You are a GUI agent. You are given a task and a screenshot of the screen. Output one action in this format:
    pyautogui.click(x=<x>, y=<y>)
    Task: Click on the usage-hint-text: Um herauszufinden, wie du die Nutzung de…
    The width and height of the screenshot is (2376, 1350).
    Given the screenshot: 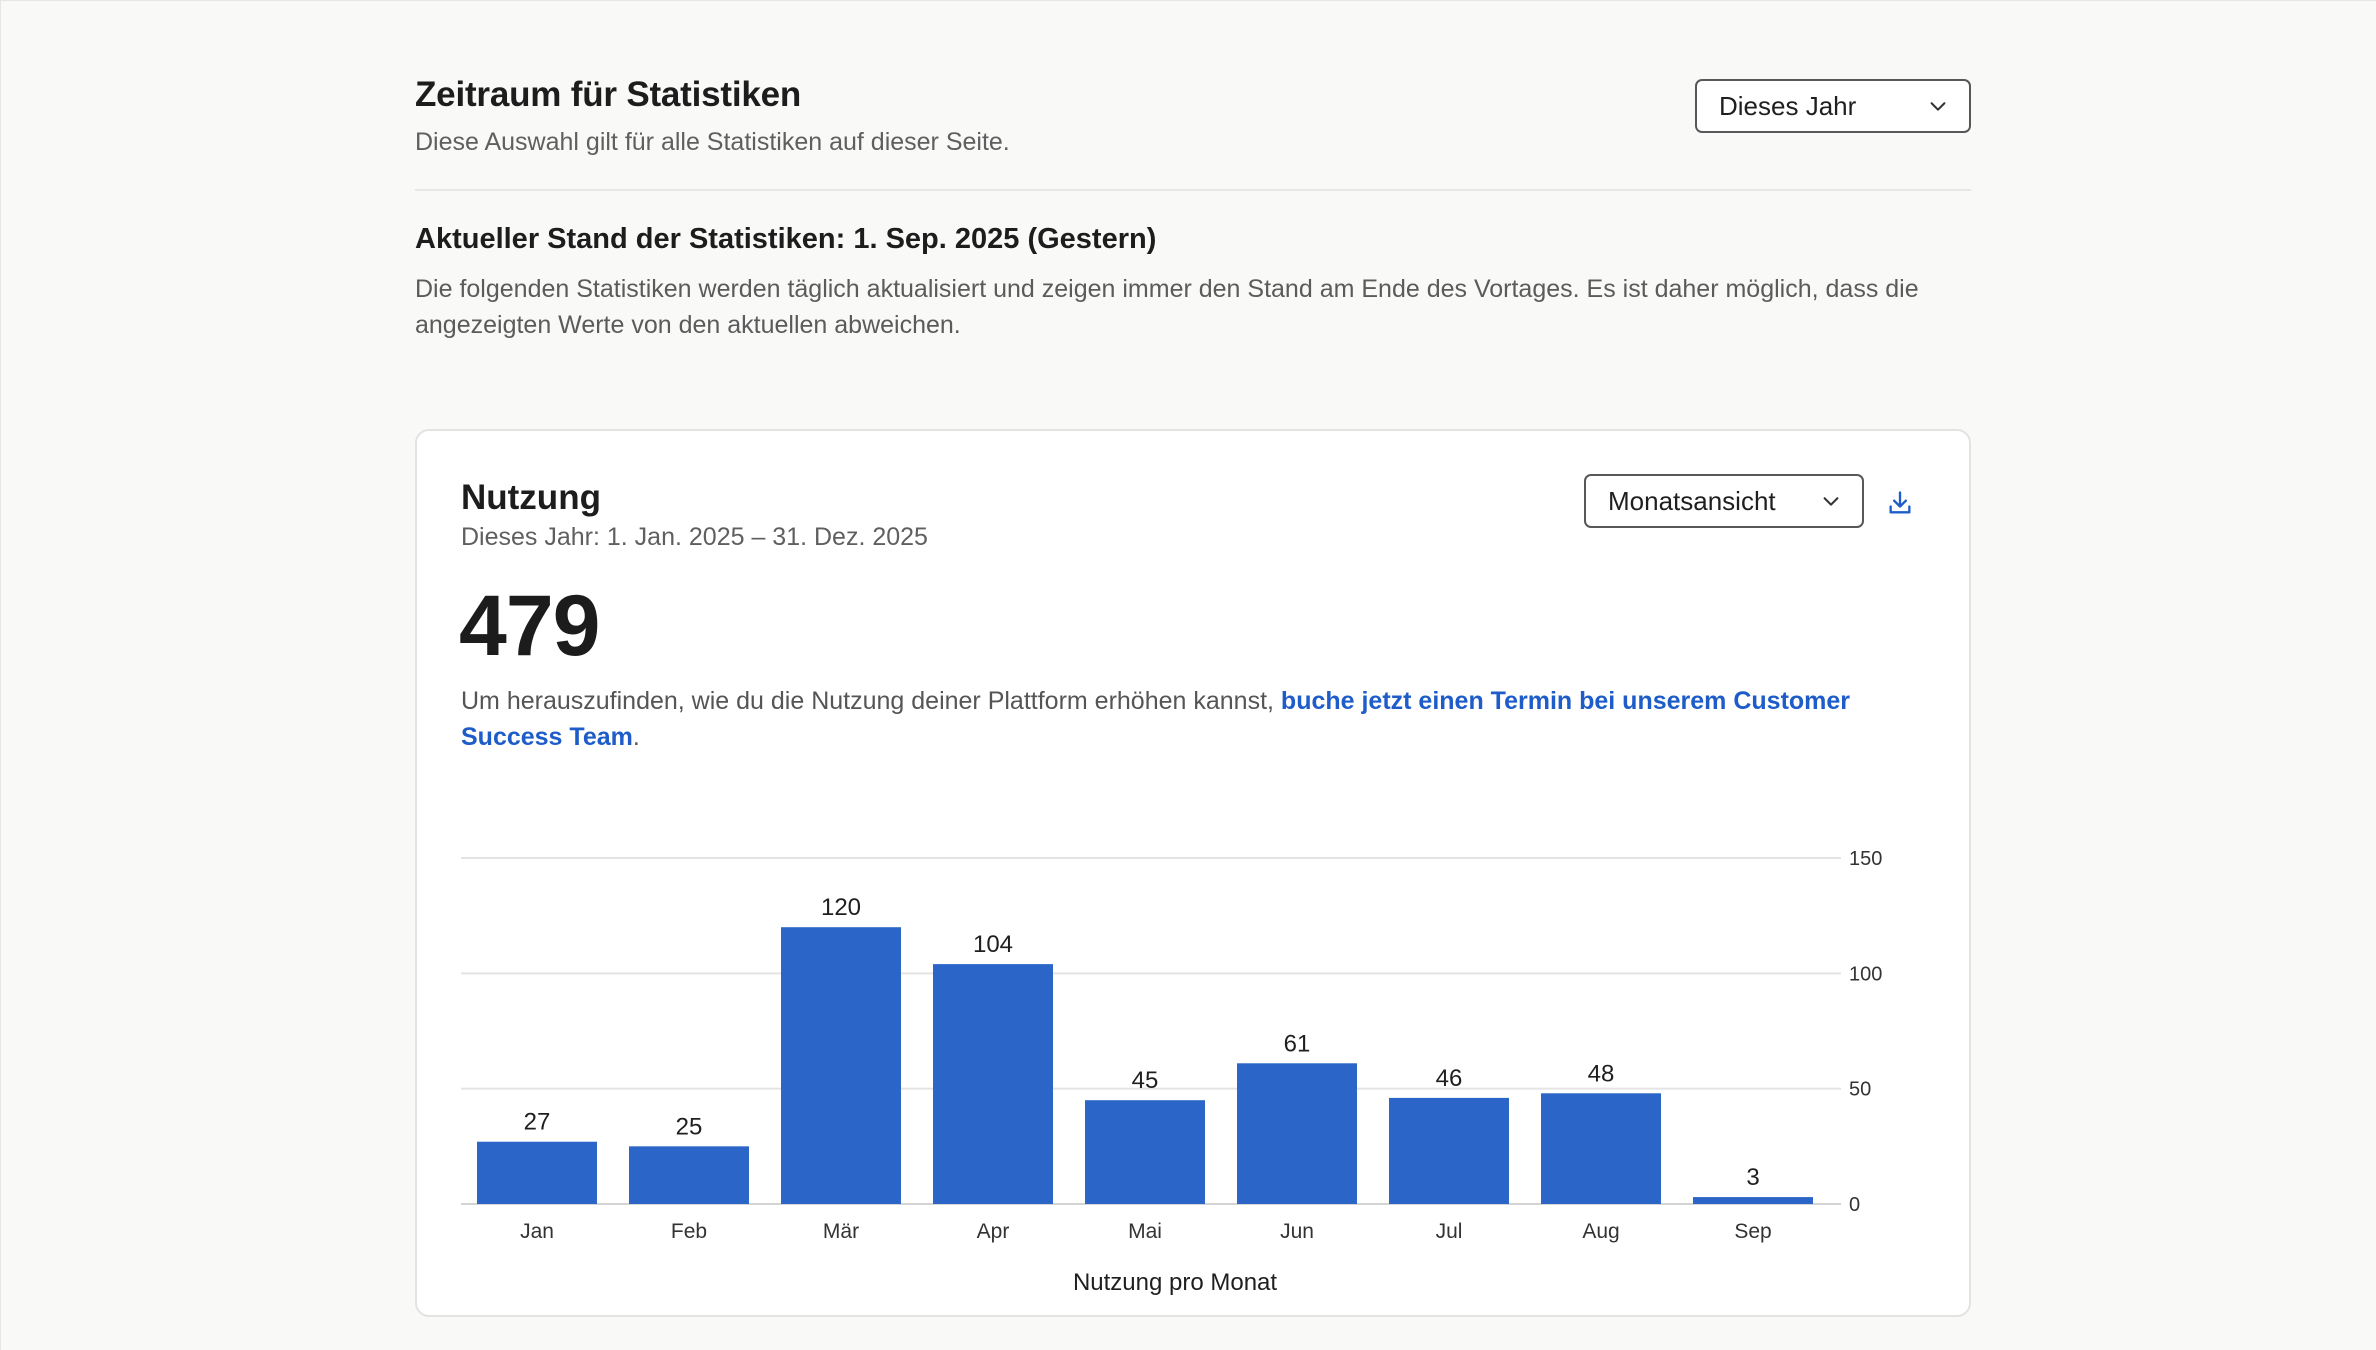 What is the action you would take?
    pyautogui.click(x=871, y=701)
    